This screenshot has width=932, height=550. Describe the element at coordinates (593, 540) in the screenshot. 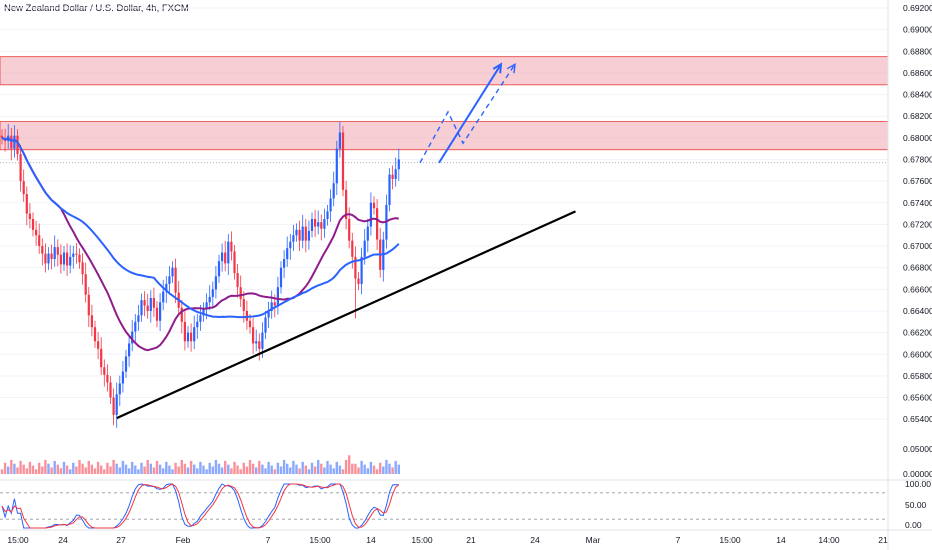

I see `time-tick-label: Mar` at that location.